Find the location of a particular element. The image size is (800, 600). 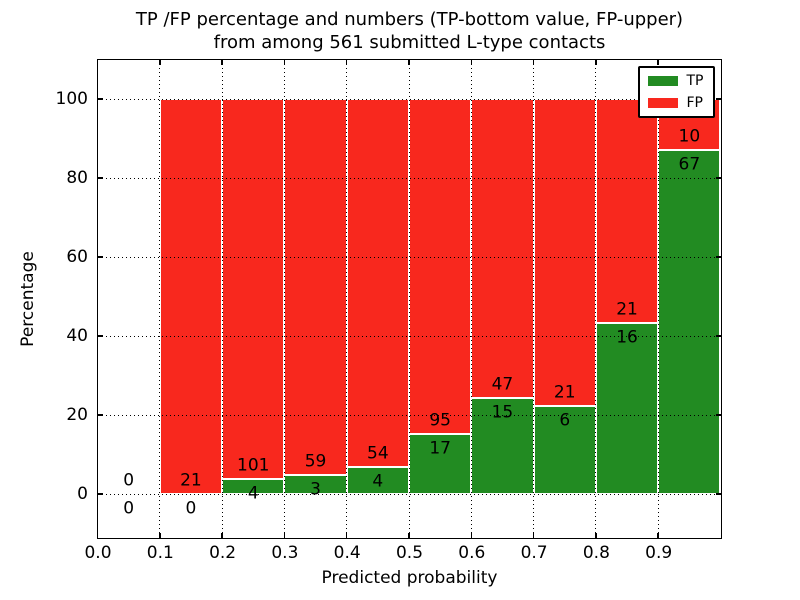

x-tick-label: 0.6 is located at coordinates (472, 553).